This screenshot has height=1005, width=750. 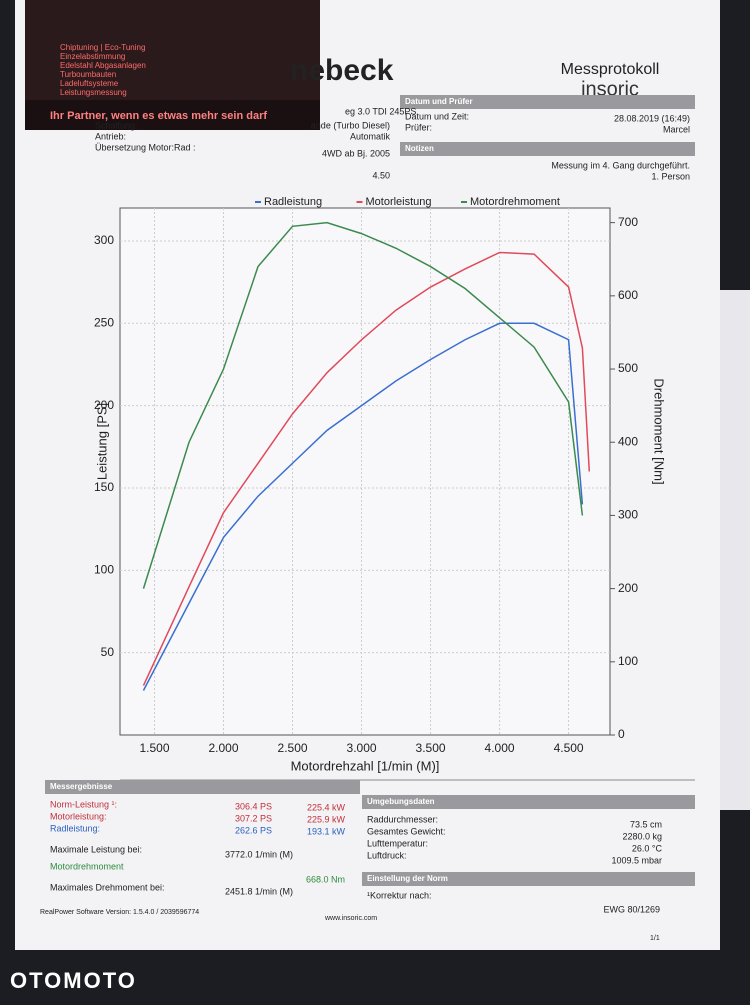 I want to click on logo: insoric, so click(x=610, y=89).